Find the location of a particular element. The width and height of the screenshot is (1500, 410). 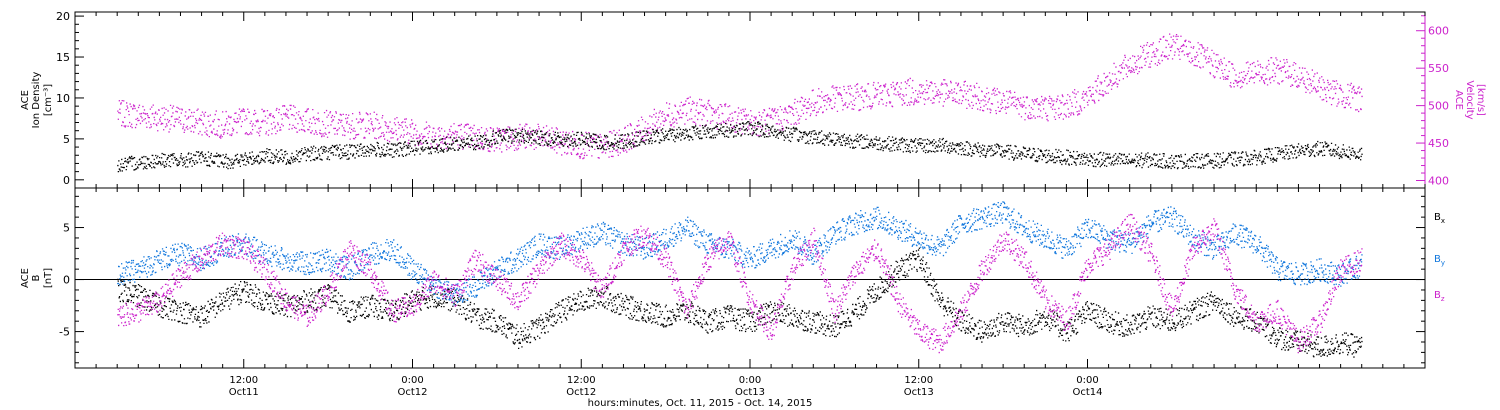

velocity-axis-label: ACE is located at coordinates (1458, 100).